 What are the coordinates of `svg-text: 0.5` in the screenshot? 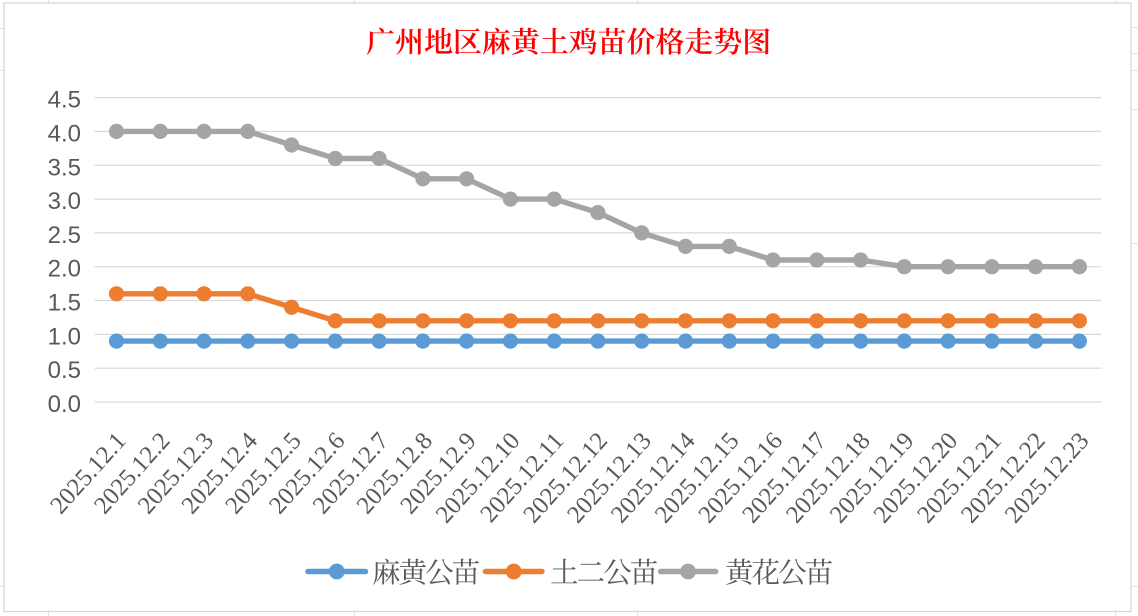 It's located at (64, 370).